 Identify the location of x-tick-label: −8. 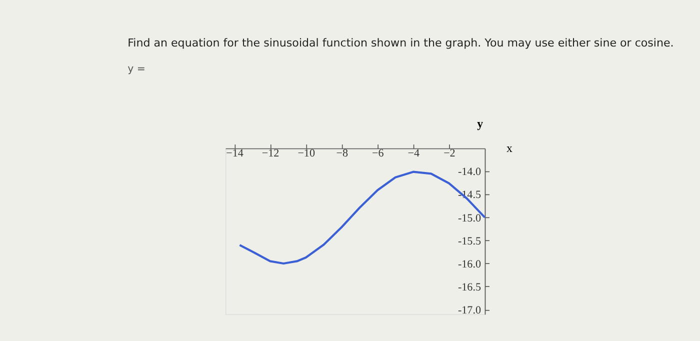
(342, 153).